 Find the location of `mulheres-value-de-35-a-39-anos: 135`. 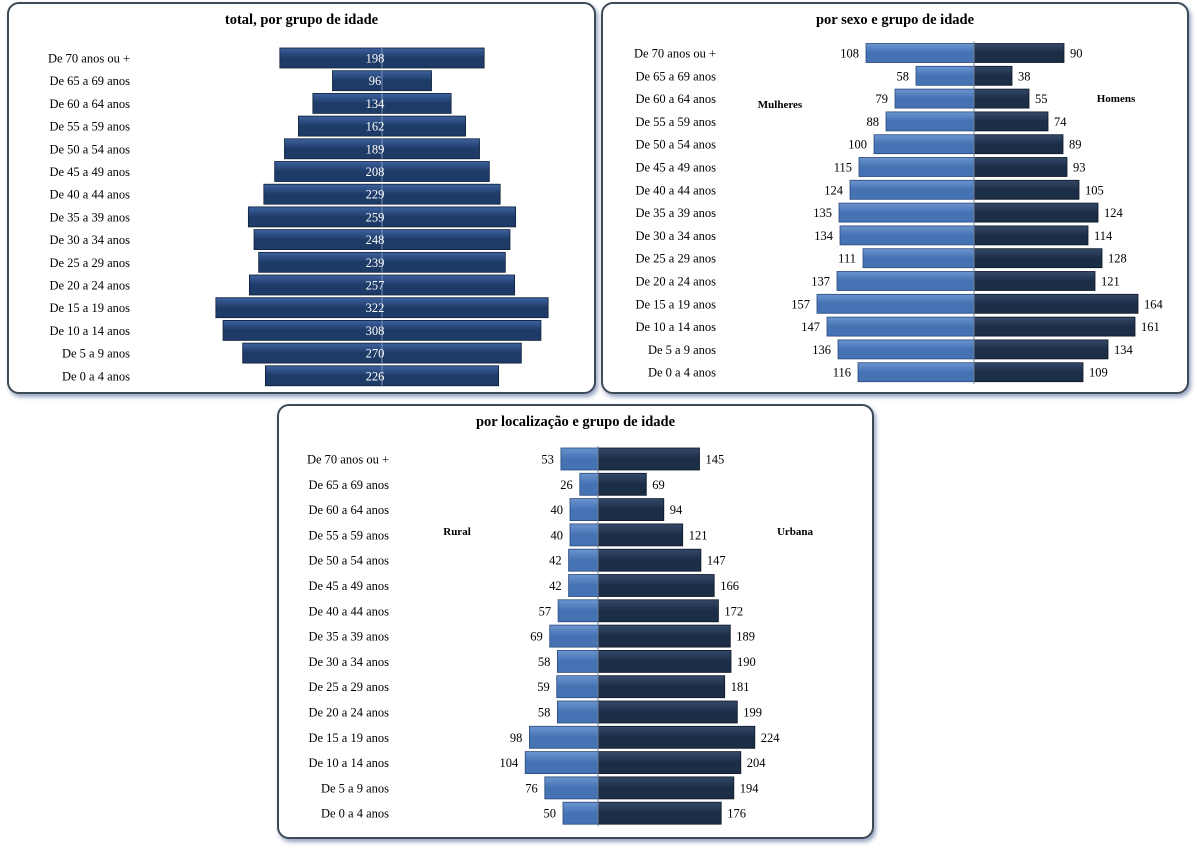

mulheres-value-de-35-a-39-anos: 135 is located at coordinates (822, 213).